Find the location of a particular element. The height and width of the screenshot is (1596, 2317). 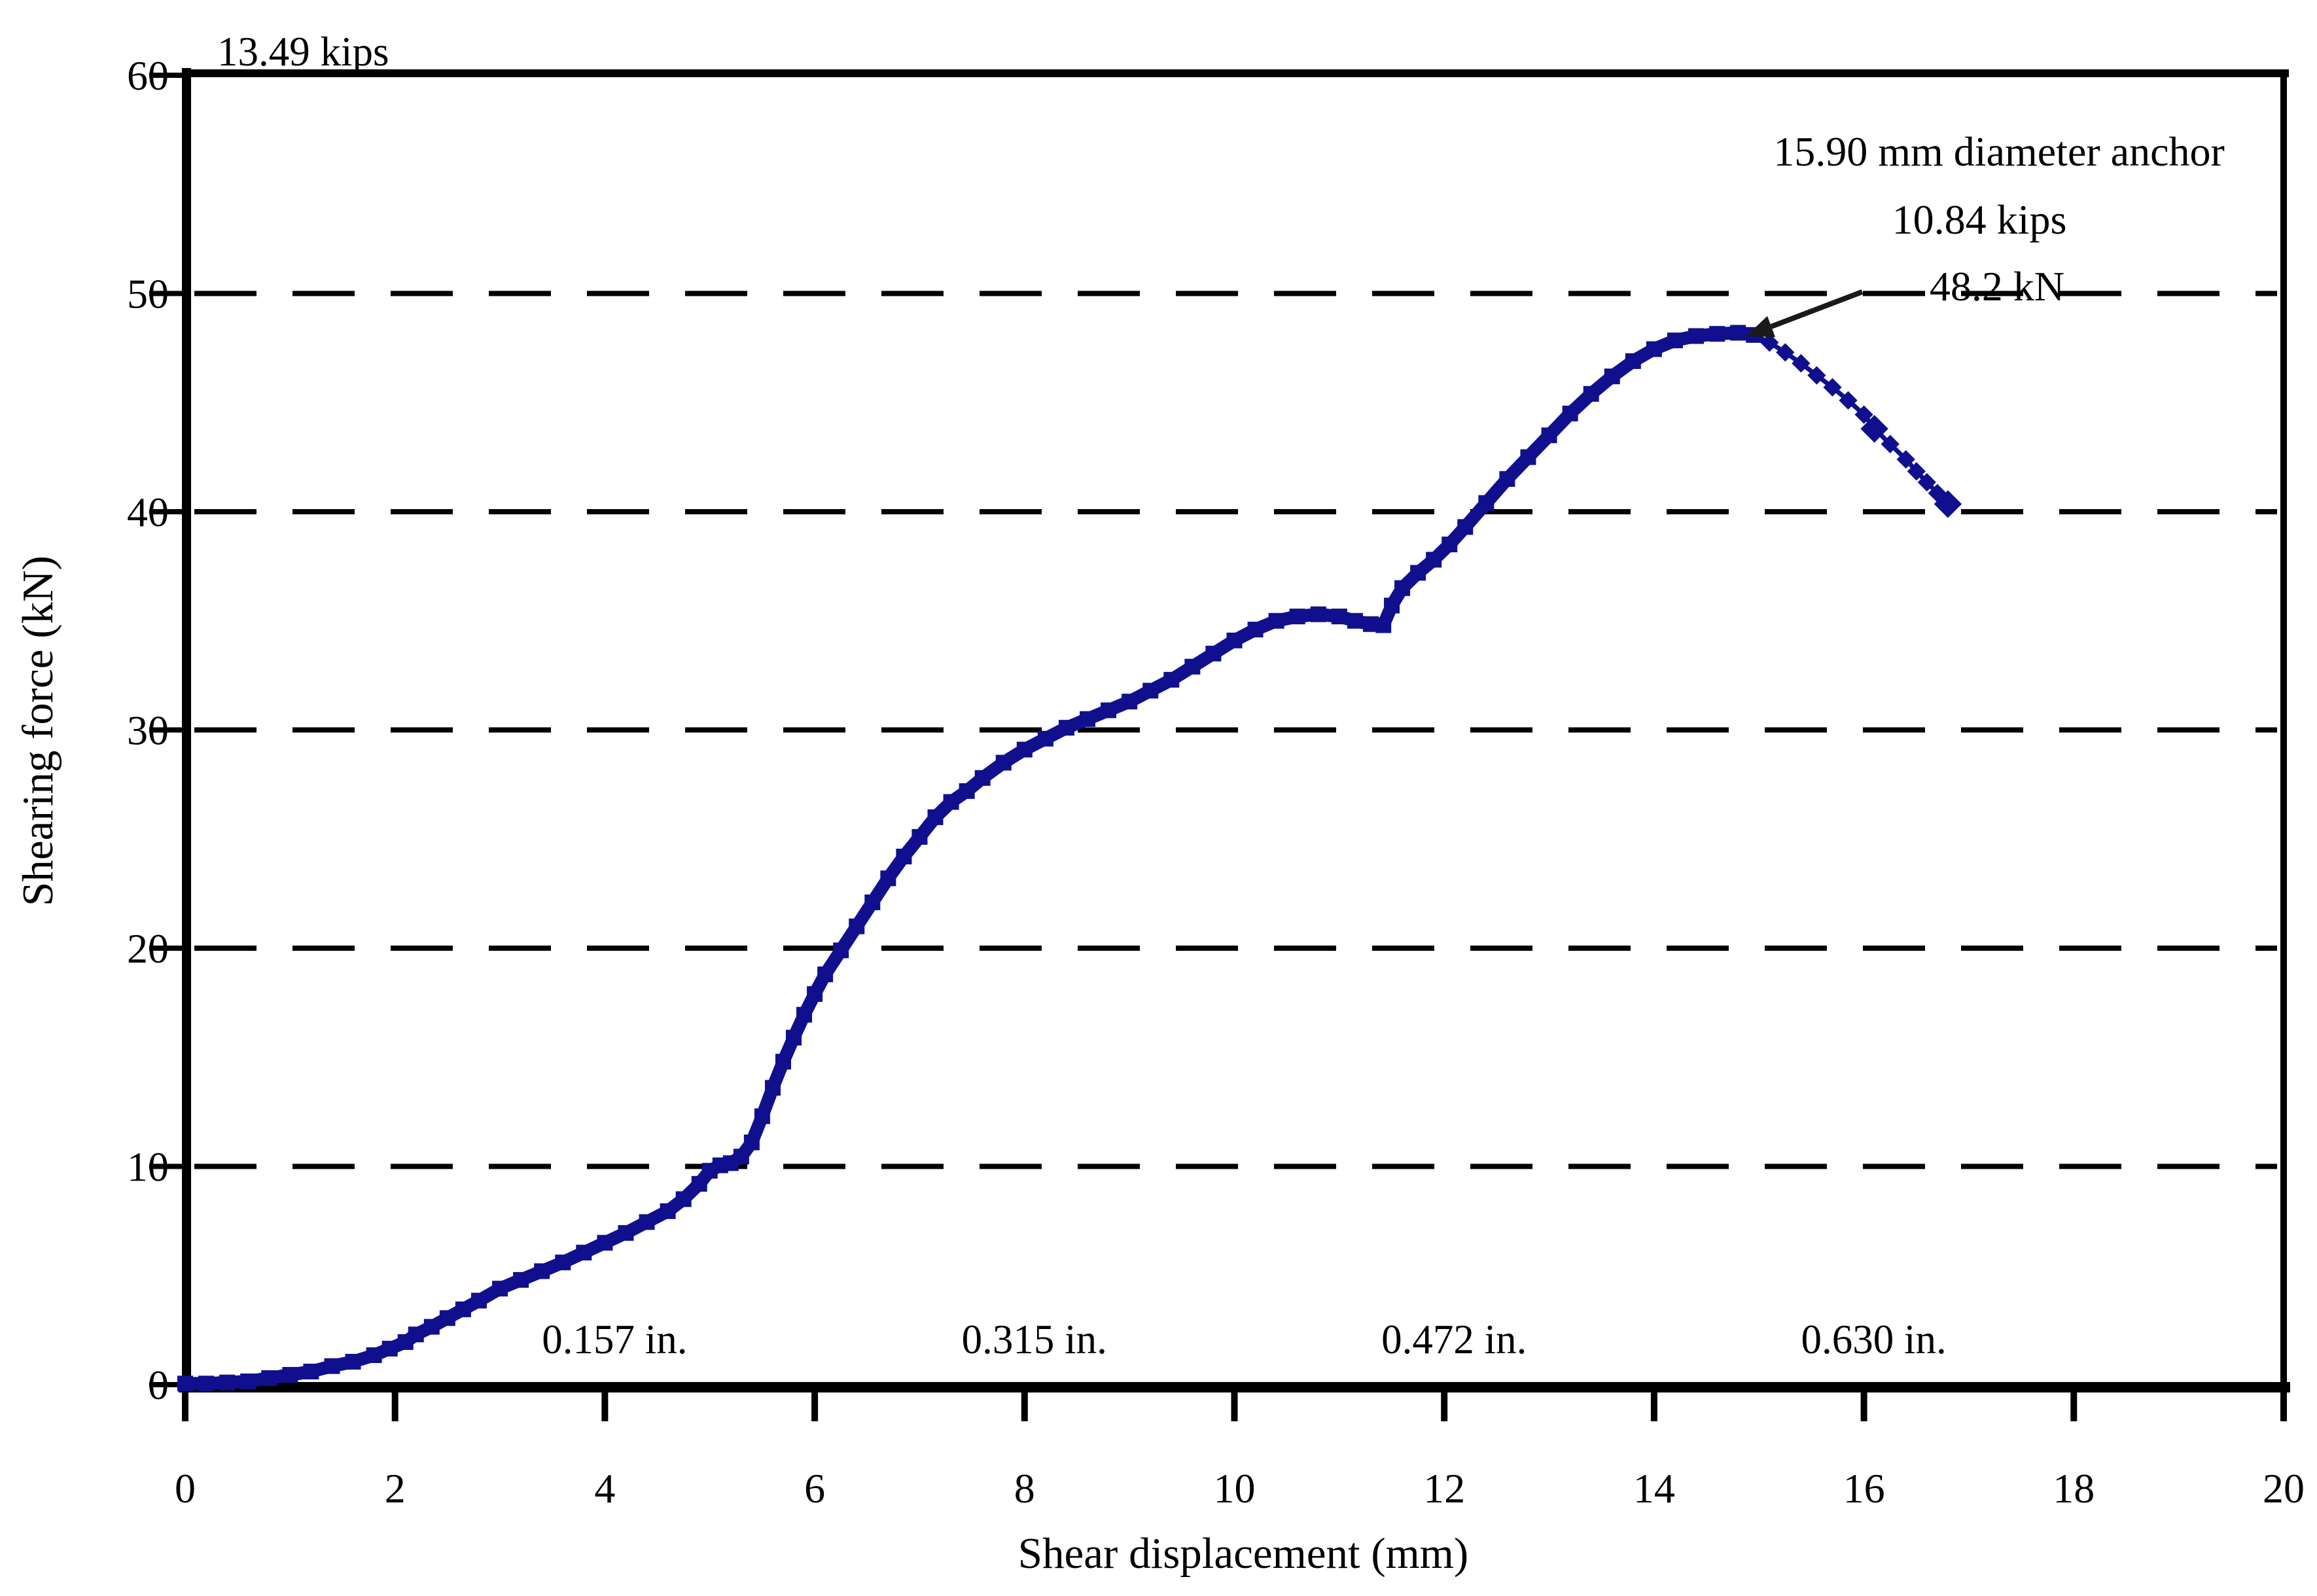

y-axis-title: Shearing force (kN) is located at coordinates (38, 731).